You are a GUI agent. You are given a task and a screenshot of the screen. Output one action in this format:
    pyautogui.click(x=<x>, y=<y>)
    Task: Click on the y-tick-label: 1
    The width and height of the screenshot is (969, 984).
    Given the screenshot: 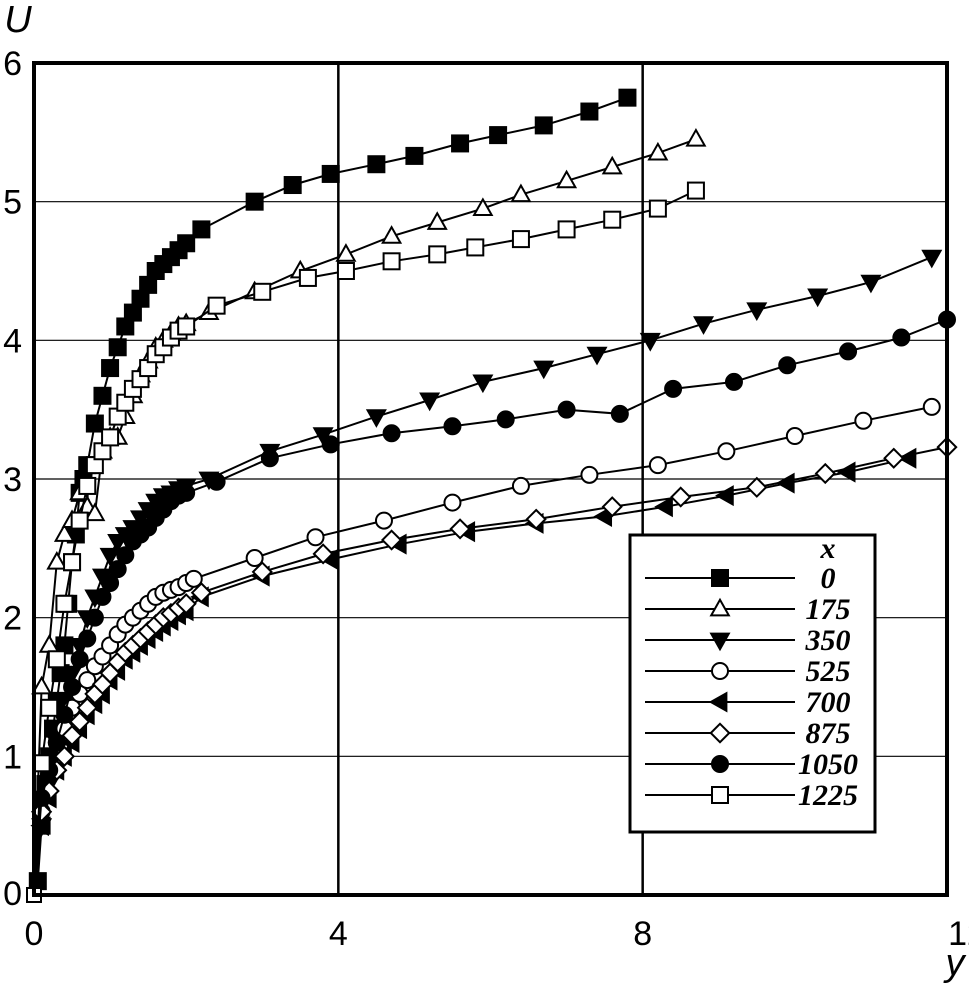 What is the action you would take?
    pyautogui.click(x=12, y=757)
    